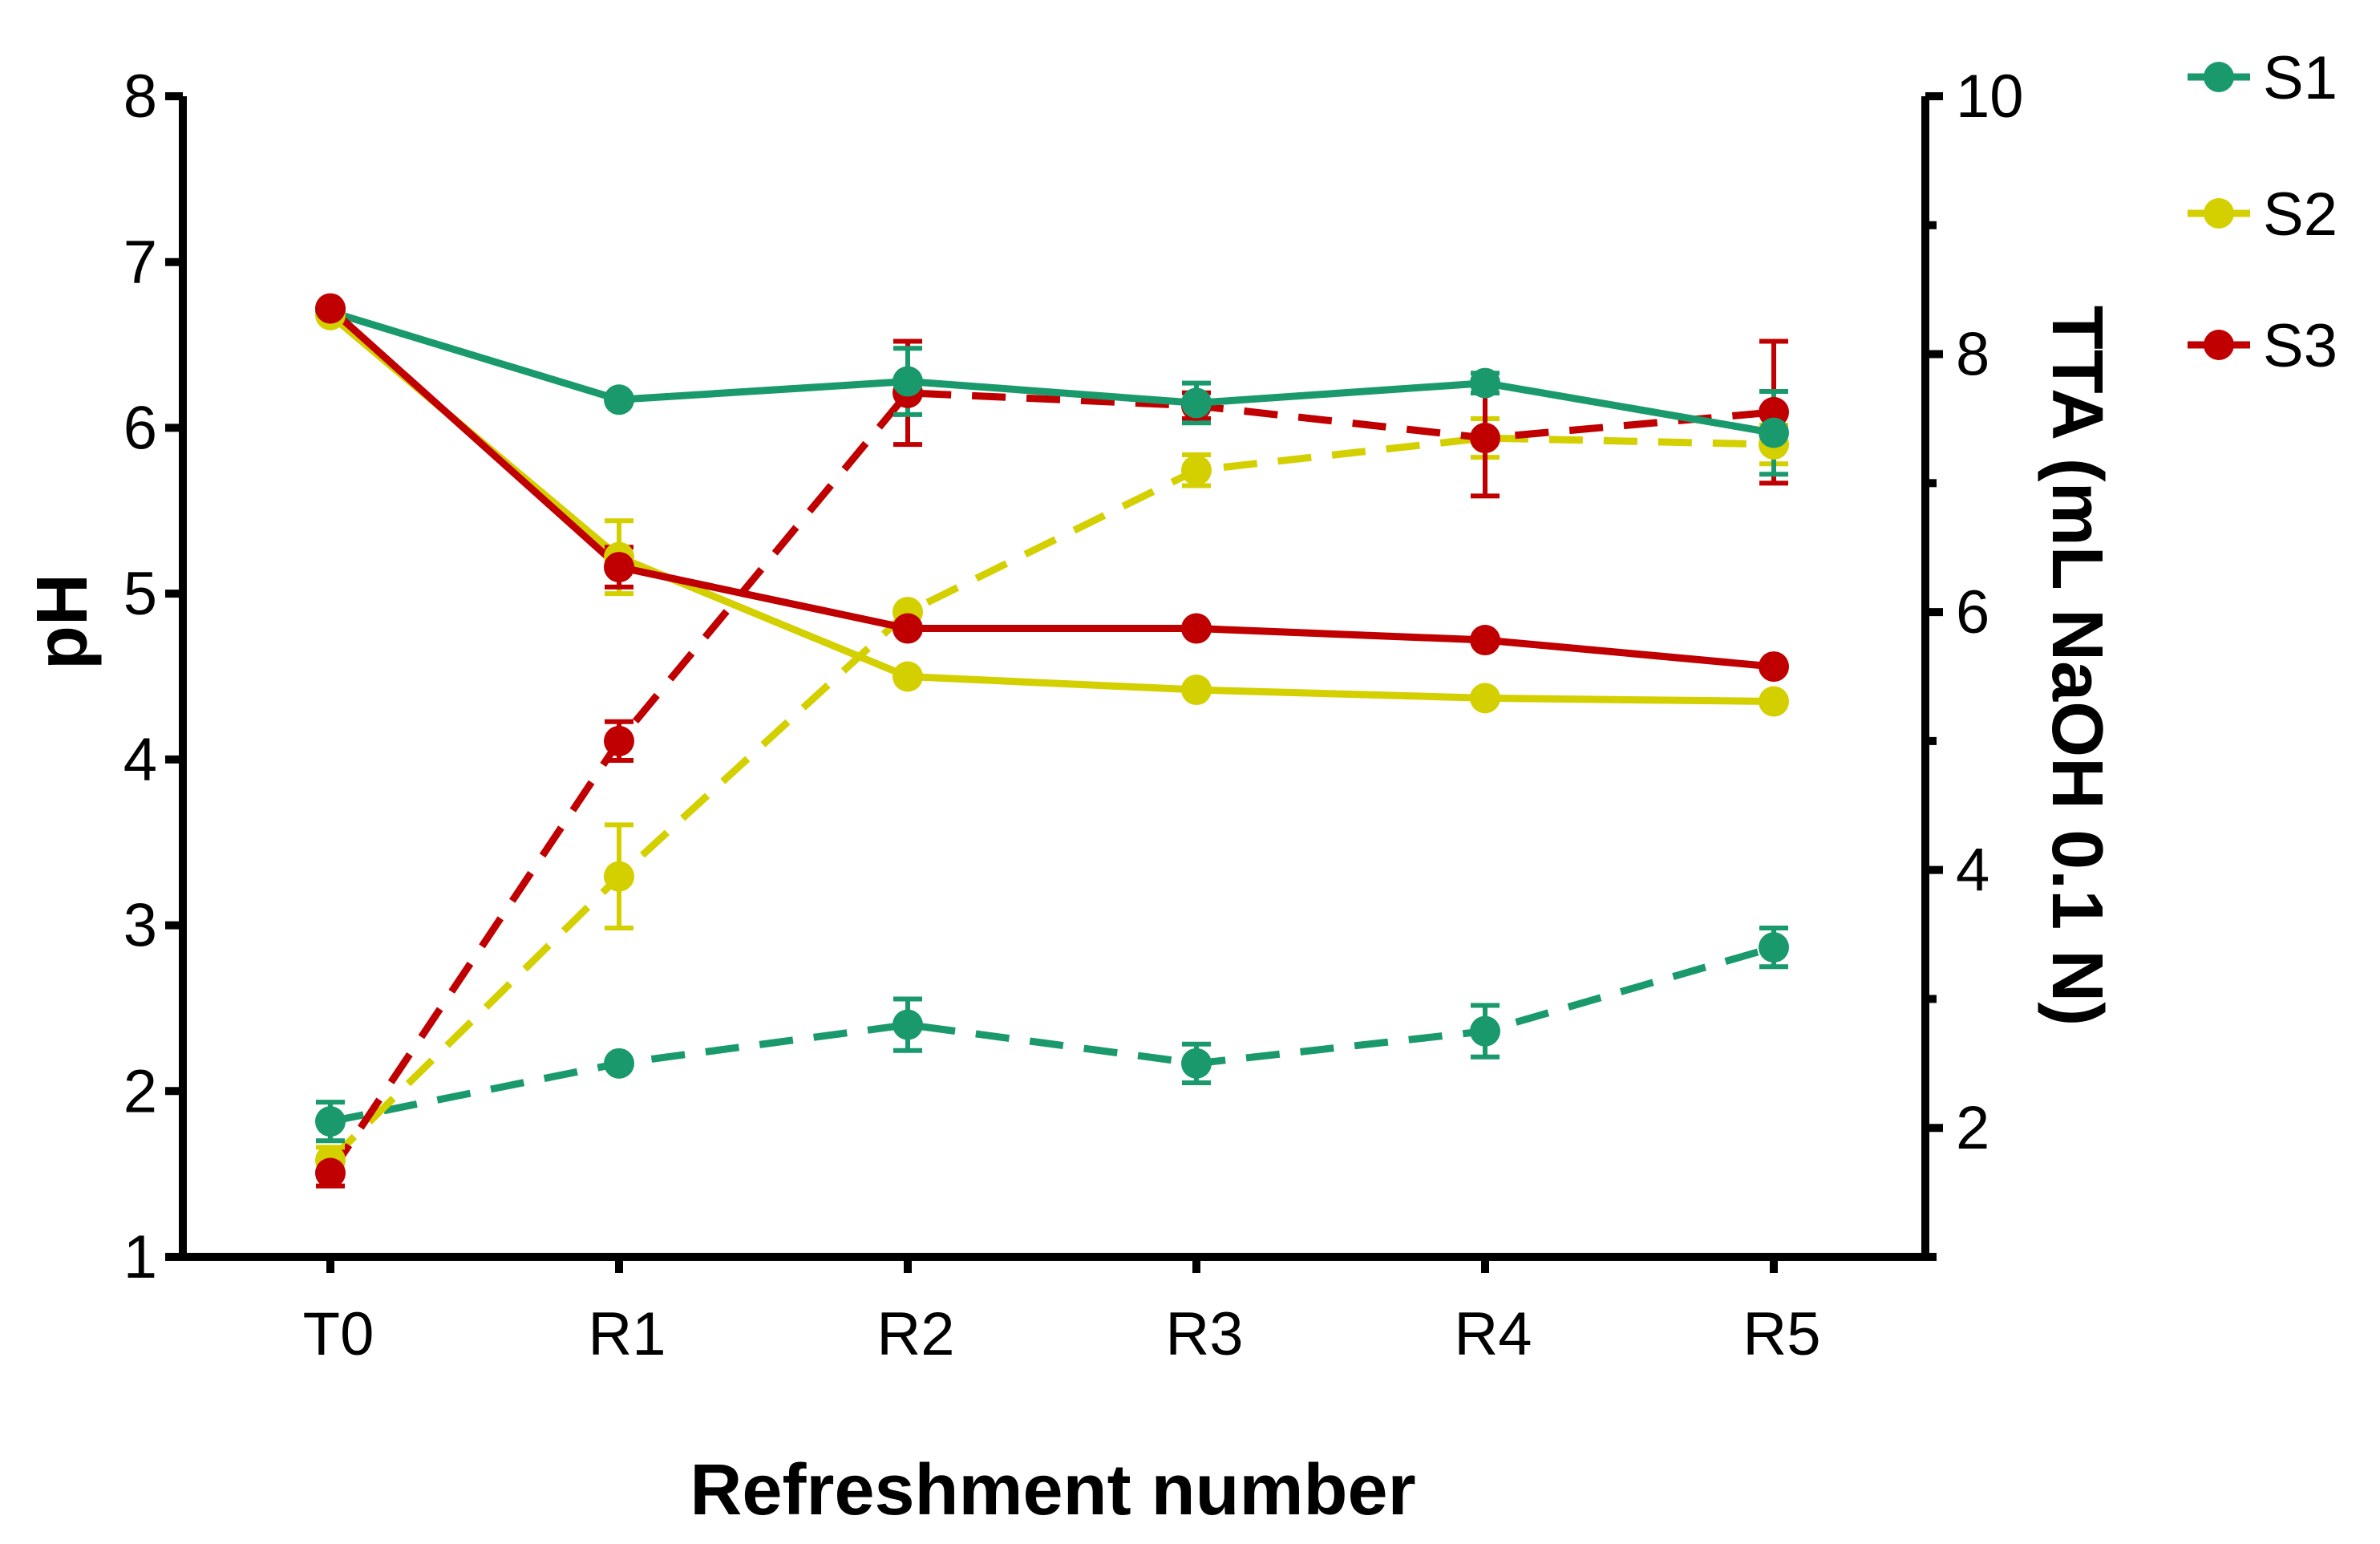 This screenshot has height=1544, width=2380. What do you see at coordinates (140, 97) in the screenshot?
I see `y-left-tick-label: 8` at bounding box center [140, 97].